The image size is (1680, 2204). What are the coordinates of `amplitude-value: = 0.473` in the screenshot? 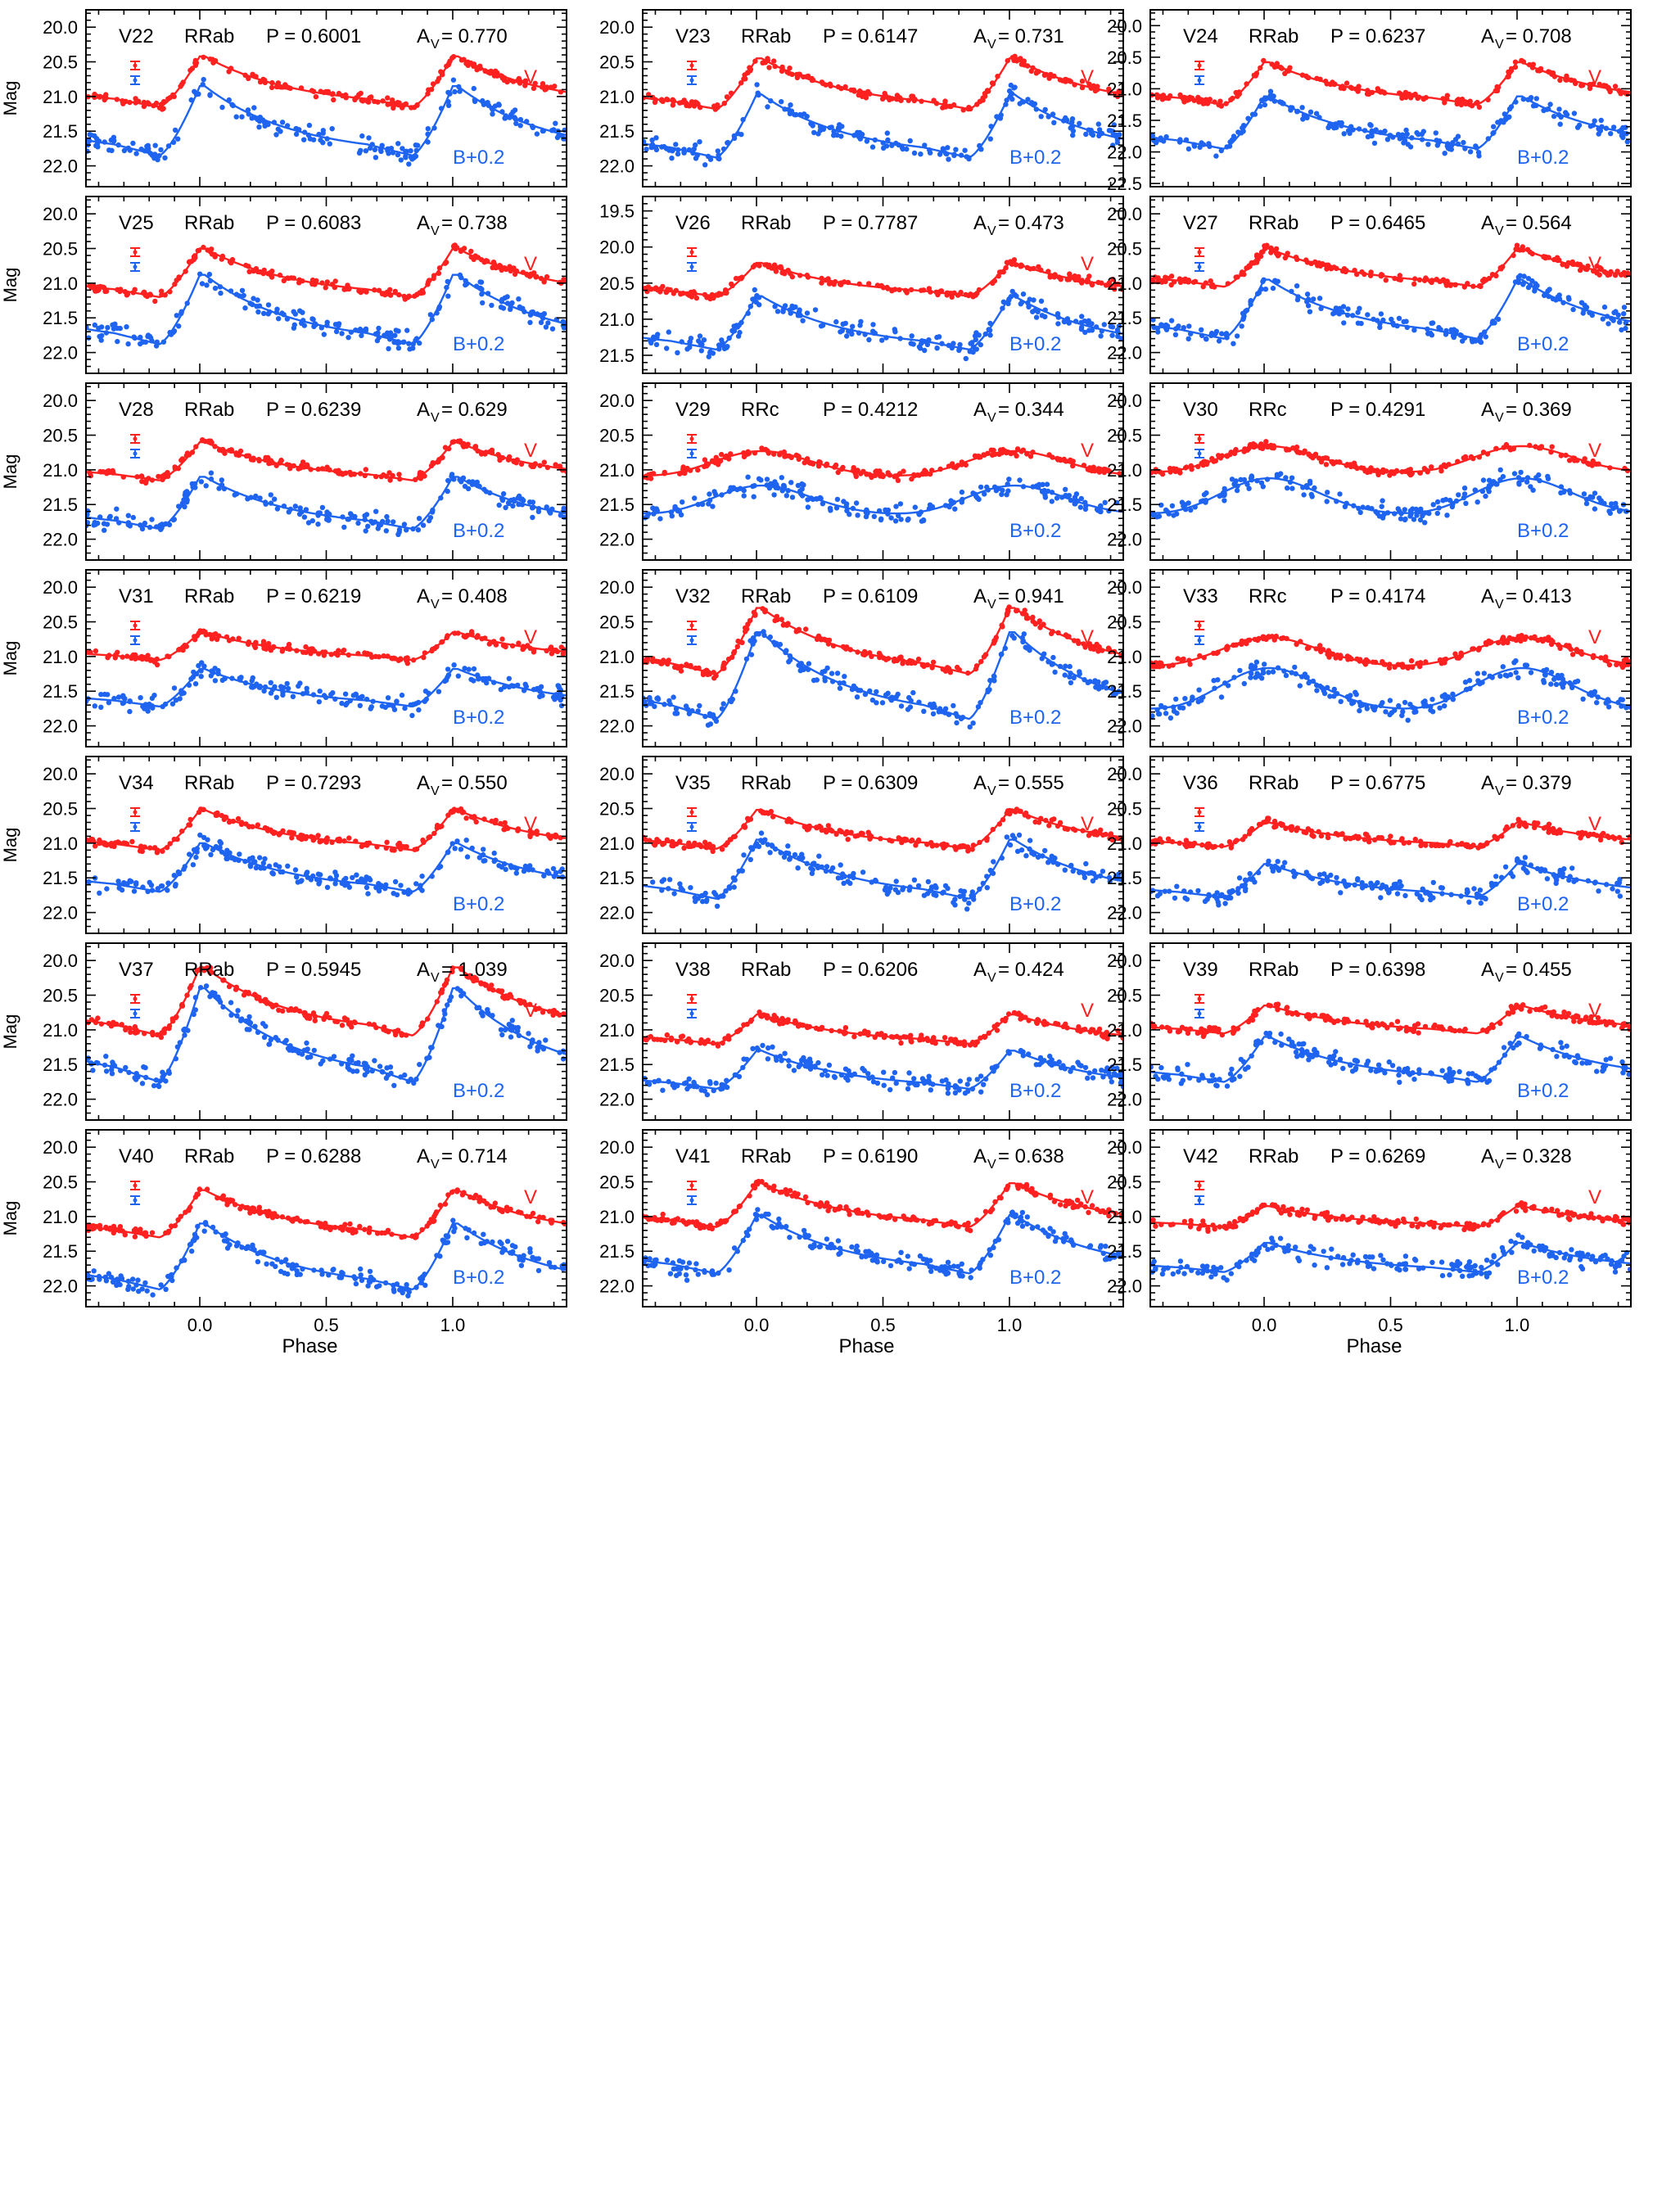 It's located at (1031, 223).